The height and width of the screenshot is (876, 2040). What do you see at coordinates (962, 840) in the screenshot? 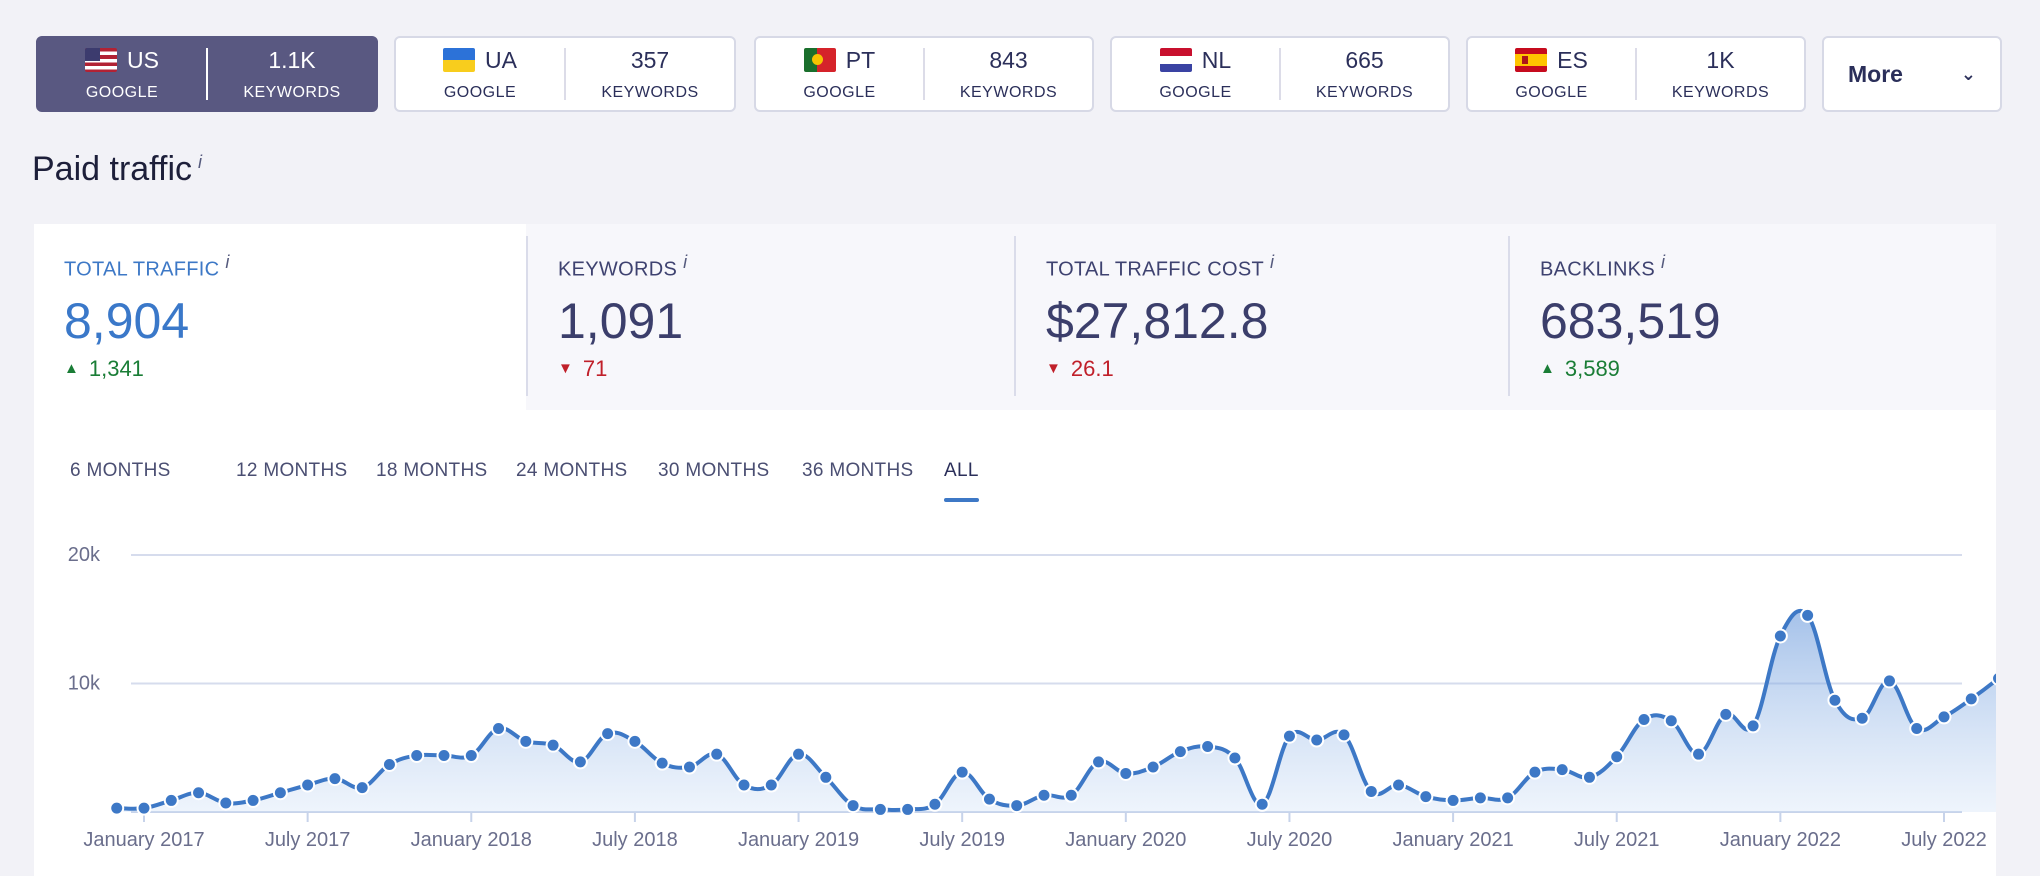
I see `x-tick-label: July 2019` at bounding box center [962, 840].